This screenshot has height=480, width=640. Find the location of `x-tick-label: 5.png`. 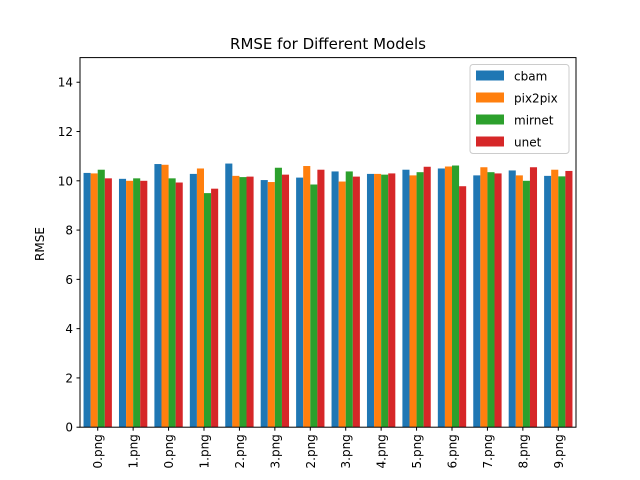

x-tick-label: 5.png is located at coordinates (417, 451).